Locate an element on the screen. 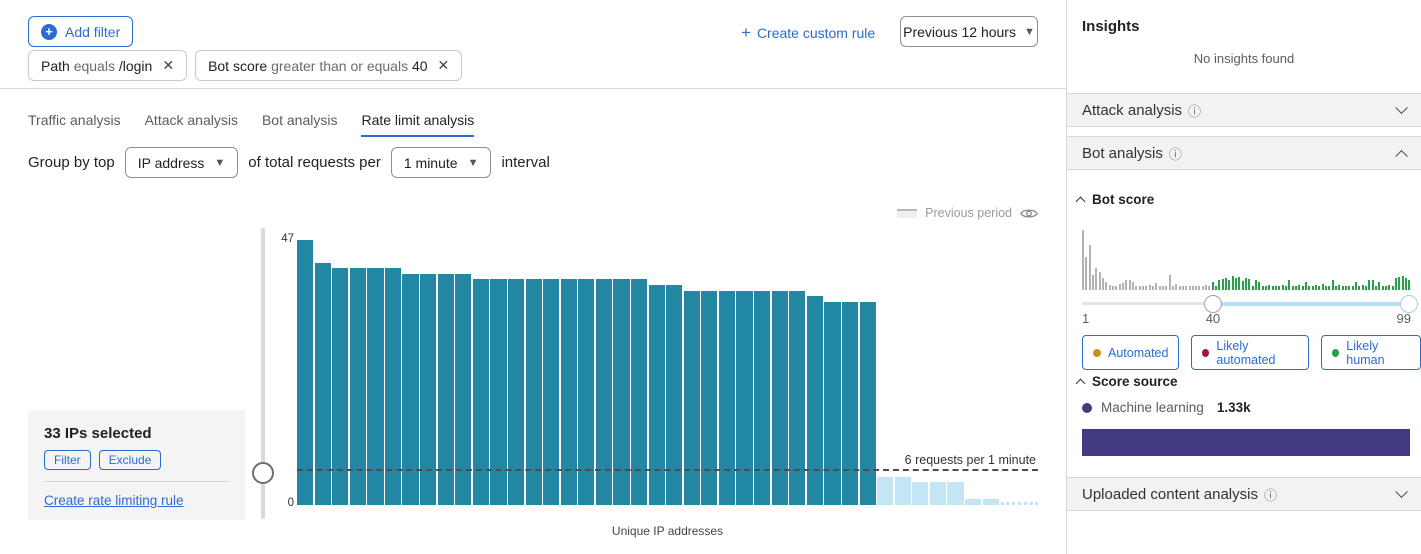 This screenshot has width=1421, height=554. section-uploaded-content-analysis: Uploaded content analysis ⓘ is located at coordinates (1244, 494).